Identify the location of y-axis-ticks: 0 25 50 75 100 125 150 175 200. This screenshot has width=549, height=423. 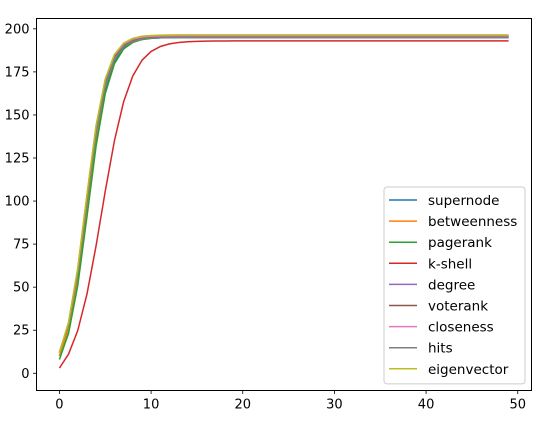
(21, 202).